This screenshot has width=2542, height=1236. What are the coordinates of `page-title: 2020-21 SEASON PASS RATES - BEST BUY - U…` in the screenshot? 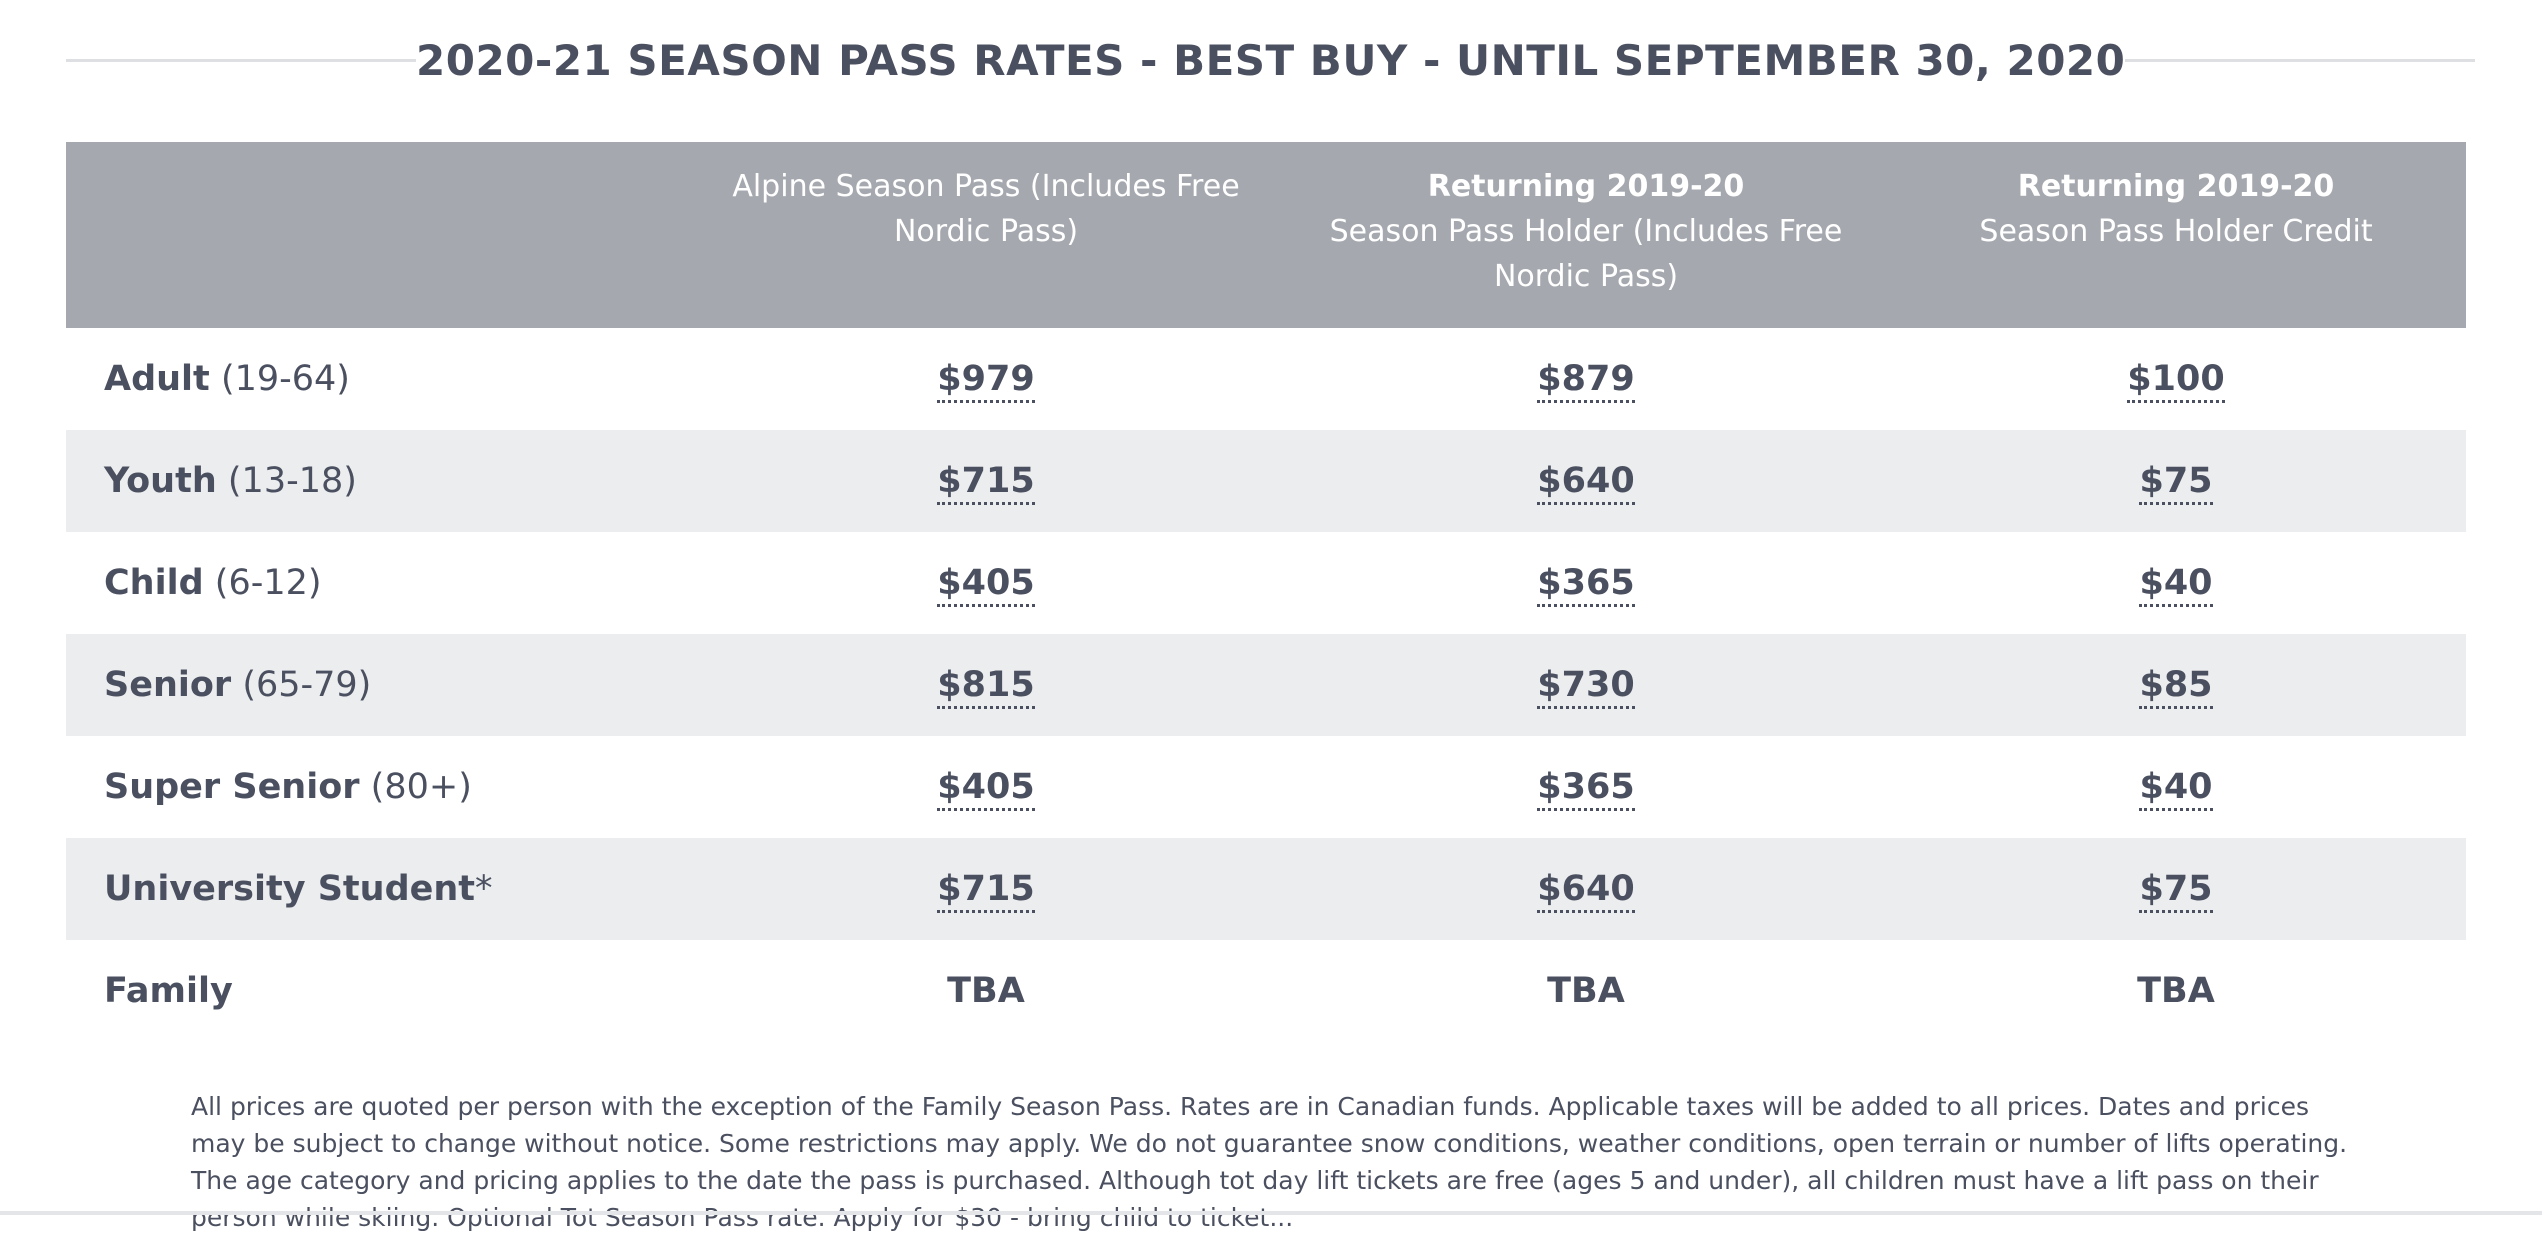 It's located at (1271, 60).